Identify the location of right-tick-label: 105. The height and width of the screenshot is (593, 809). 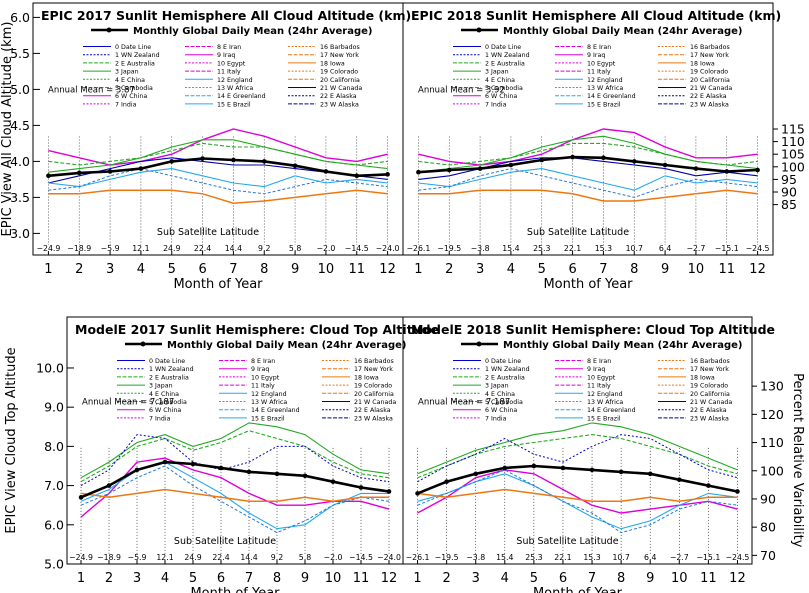
(793, 154).